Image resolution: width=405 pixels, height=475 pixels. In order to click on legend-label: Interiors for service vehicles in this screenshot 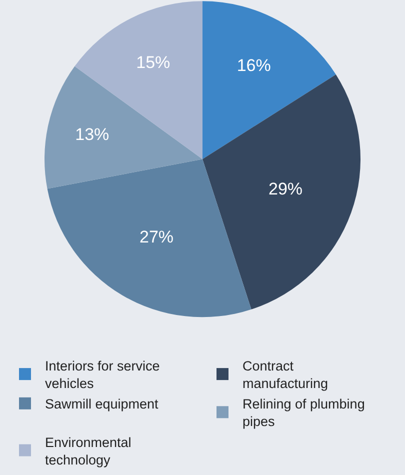, I will do `click(102, 375)`.